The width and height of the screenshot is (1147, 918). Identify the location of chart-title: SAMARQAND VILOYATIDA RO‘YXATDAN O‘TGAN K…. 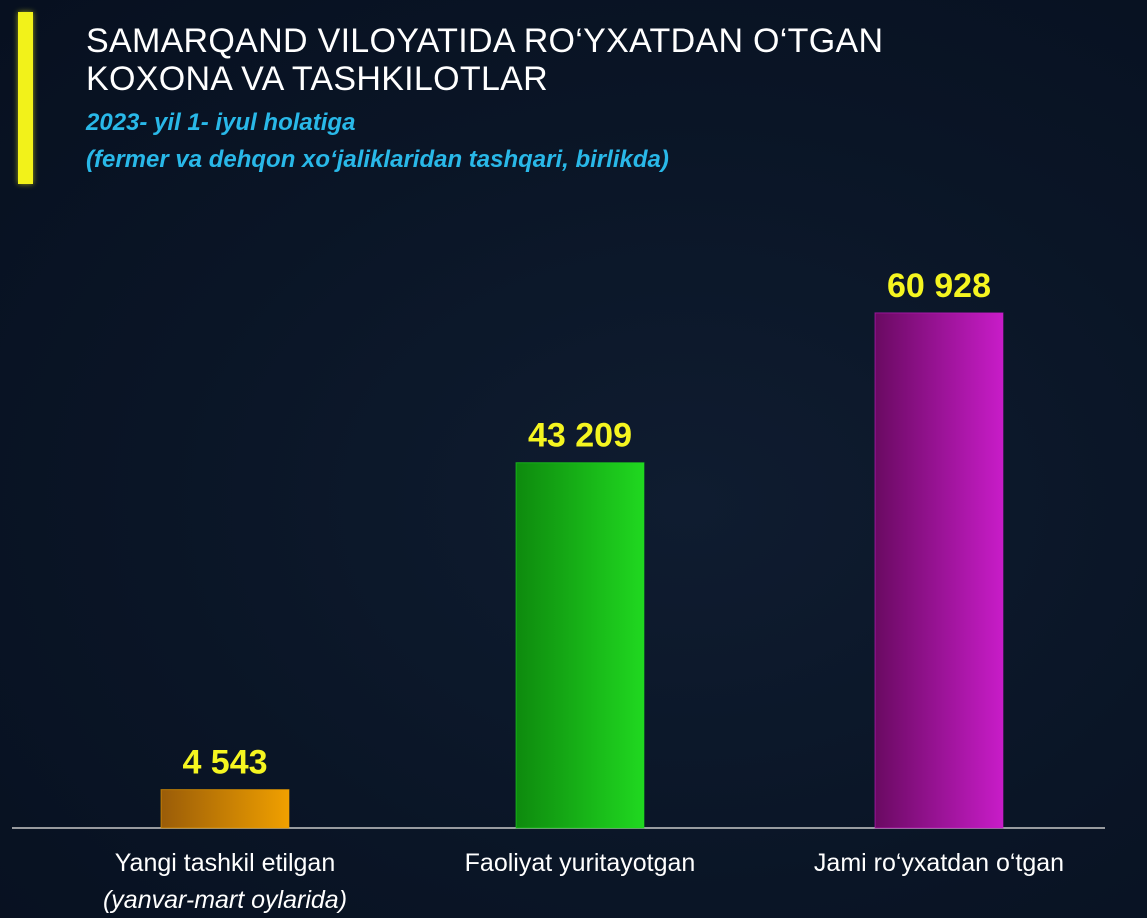
(484, 60).